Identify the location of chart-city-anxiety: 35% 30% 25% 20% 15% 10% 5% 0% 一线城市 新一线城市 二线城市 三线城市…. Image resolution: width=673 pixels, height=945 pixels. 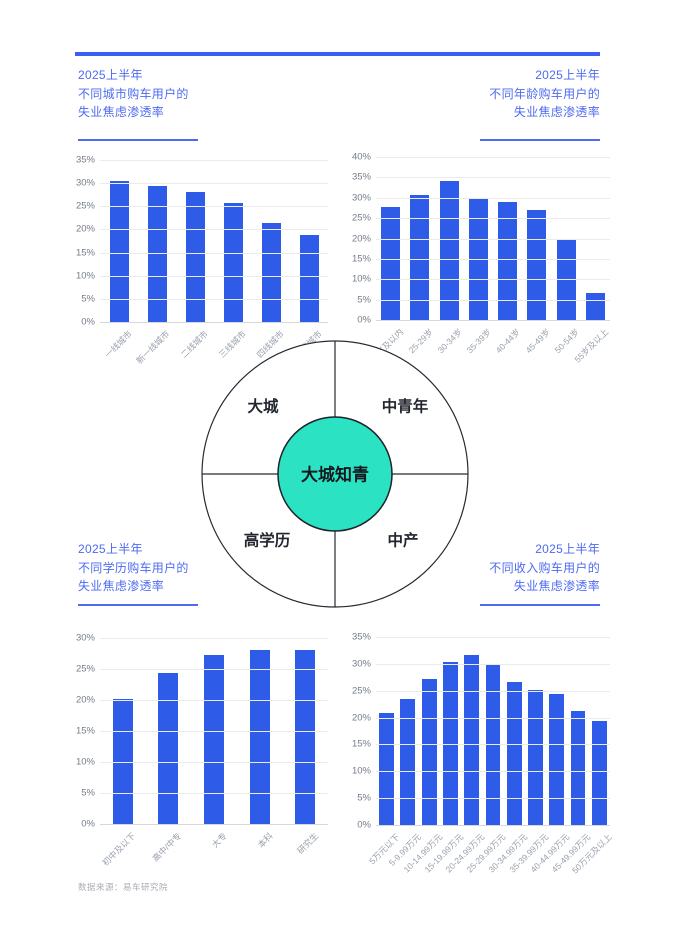
(200, 269).